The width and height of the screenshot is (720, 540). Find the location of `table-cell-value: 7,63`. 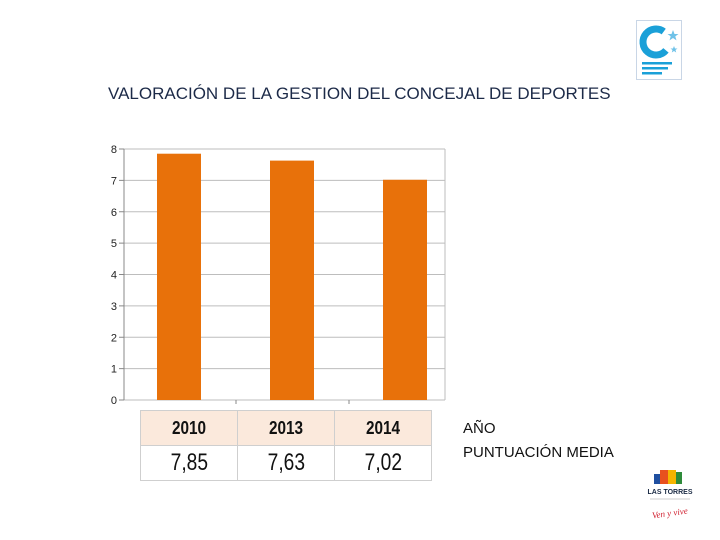

table-cell-value: 7,63 is located at coordinates (286, 463).